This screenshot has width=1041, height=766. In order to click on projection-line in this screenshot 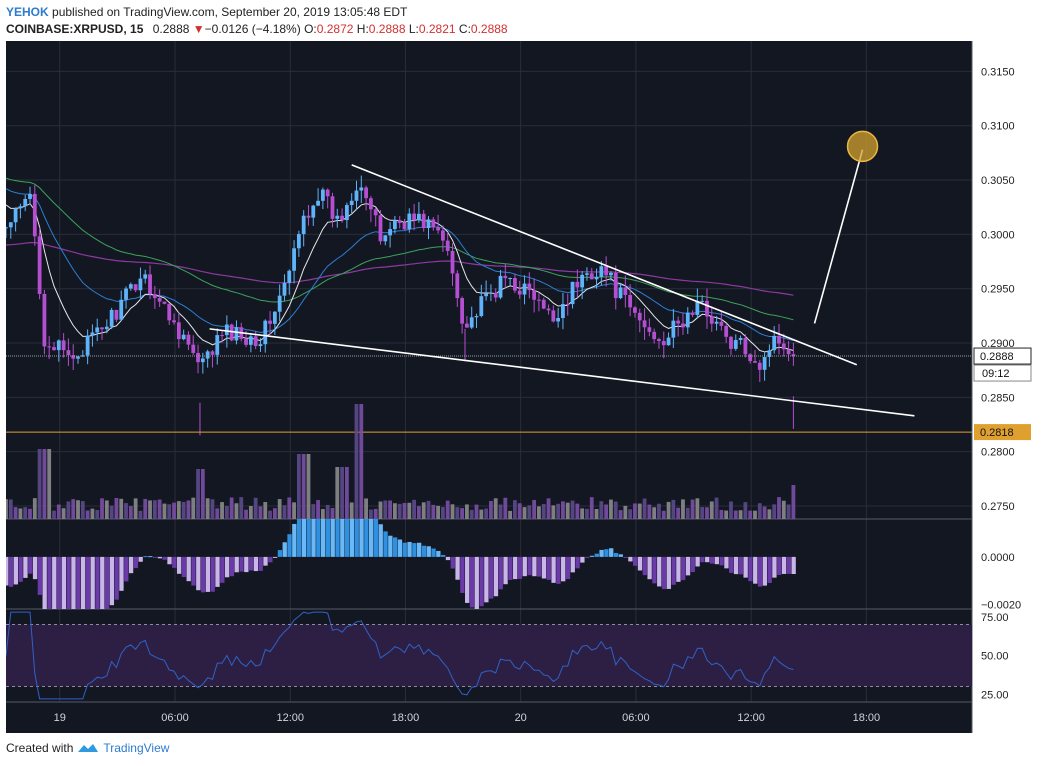, I will do `click(838, 236)`.